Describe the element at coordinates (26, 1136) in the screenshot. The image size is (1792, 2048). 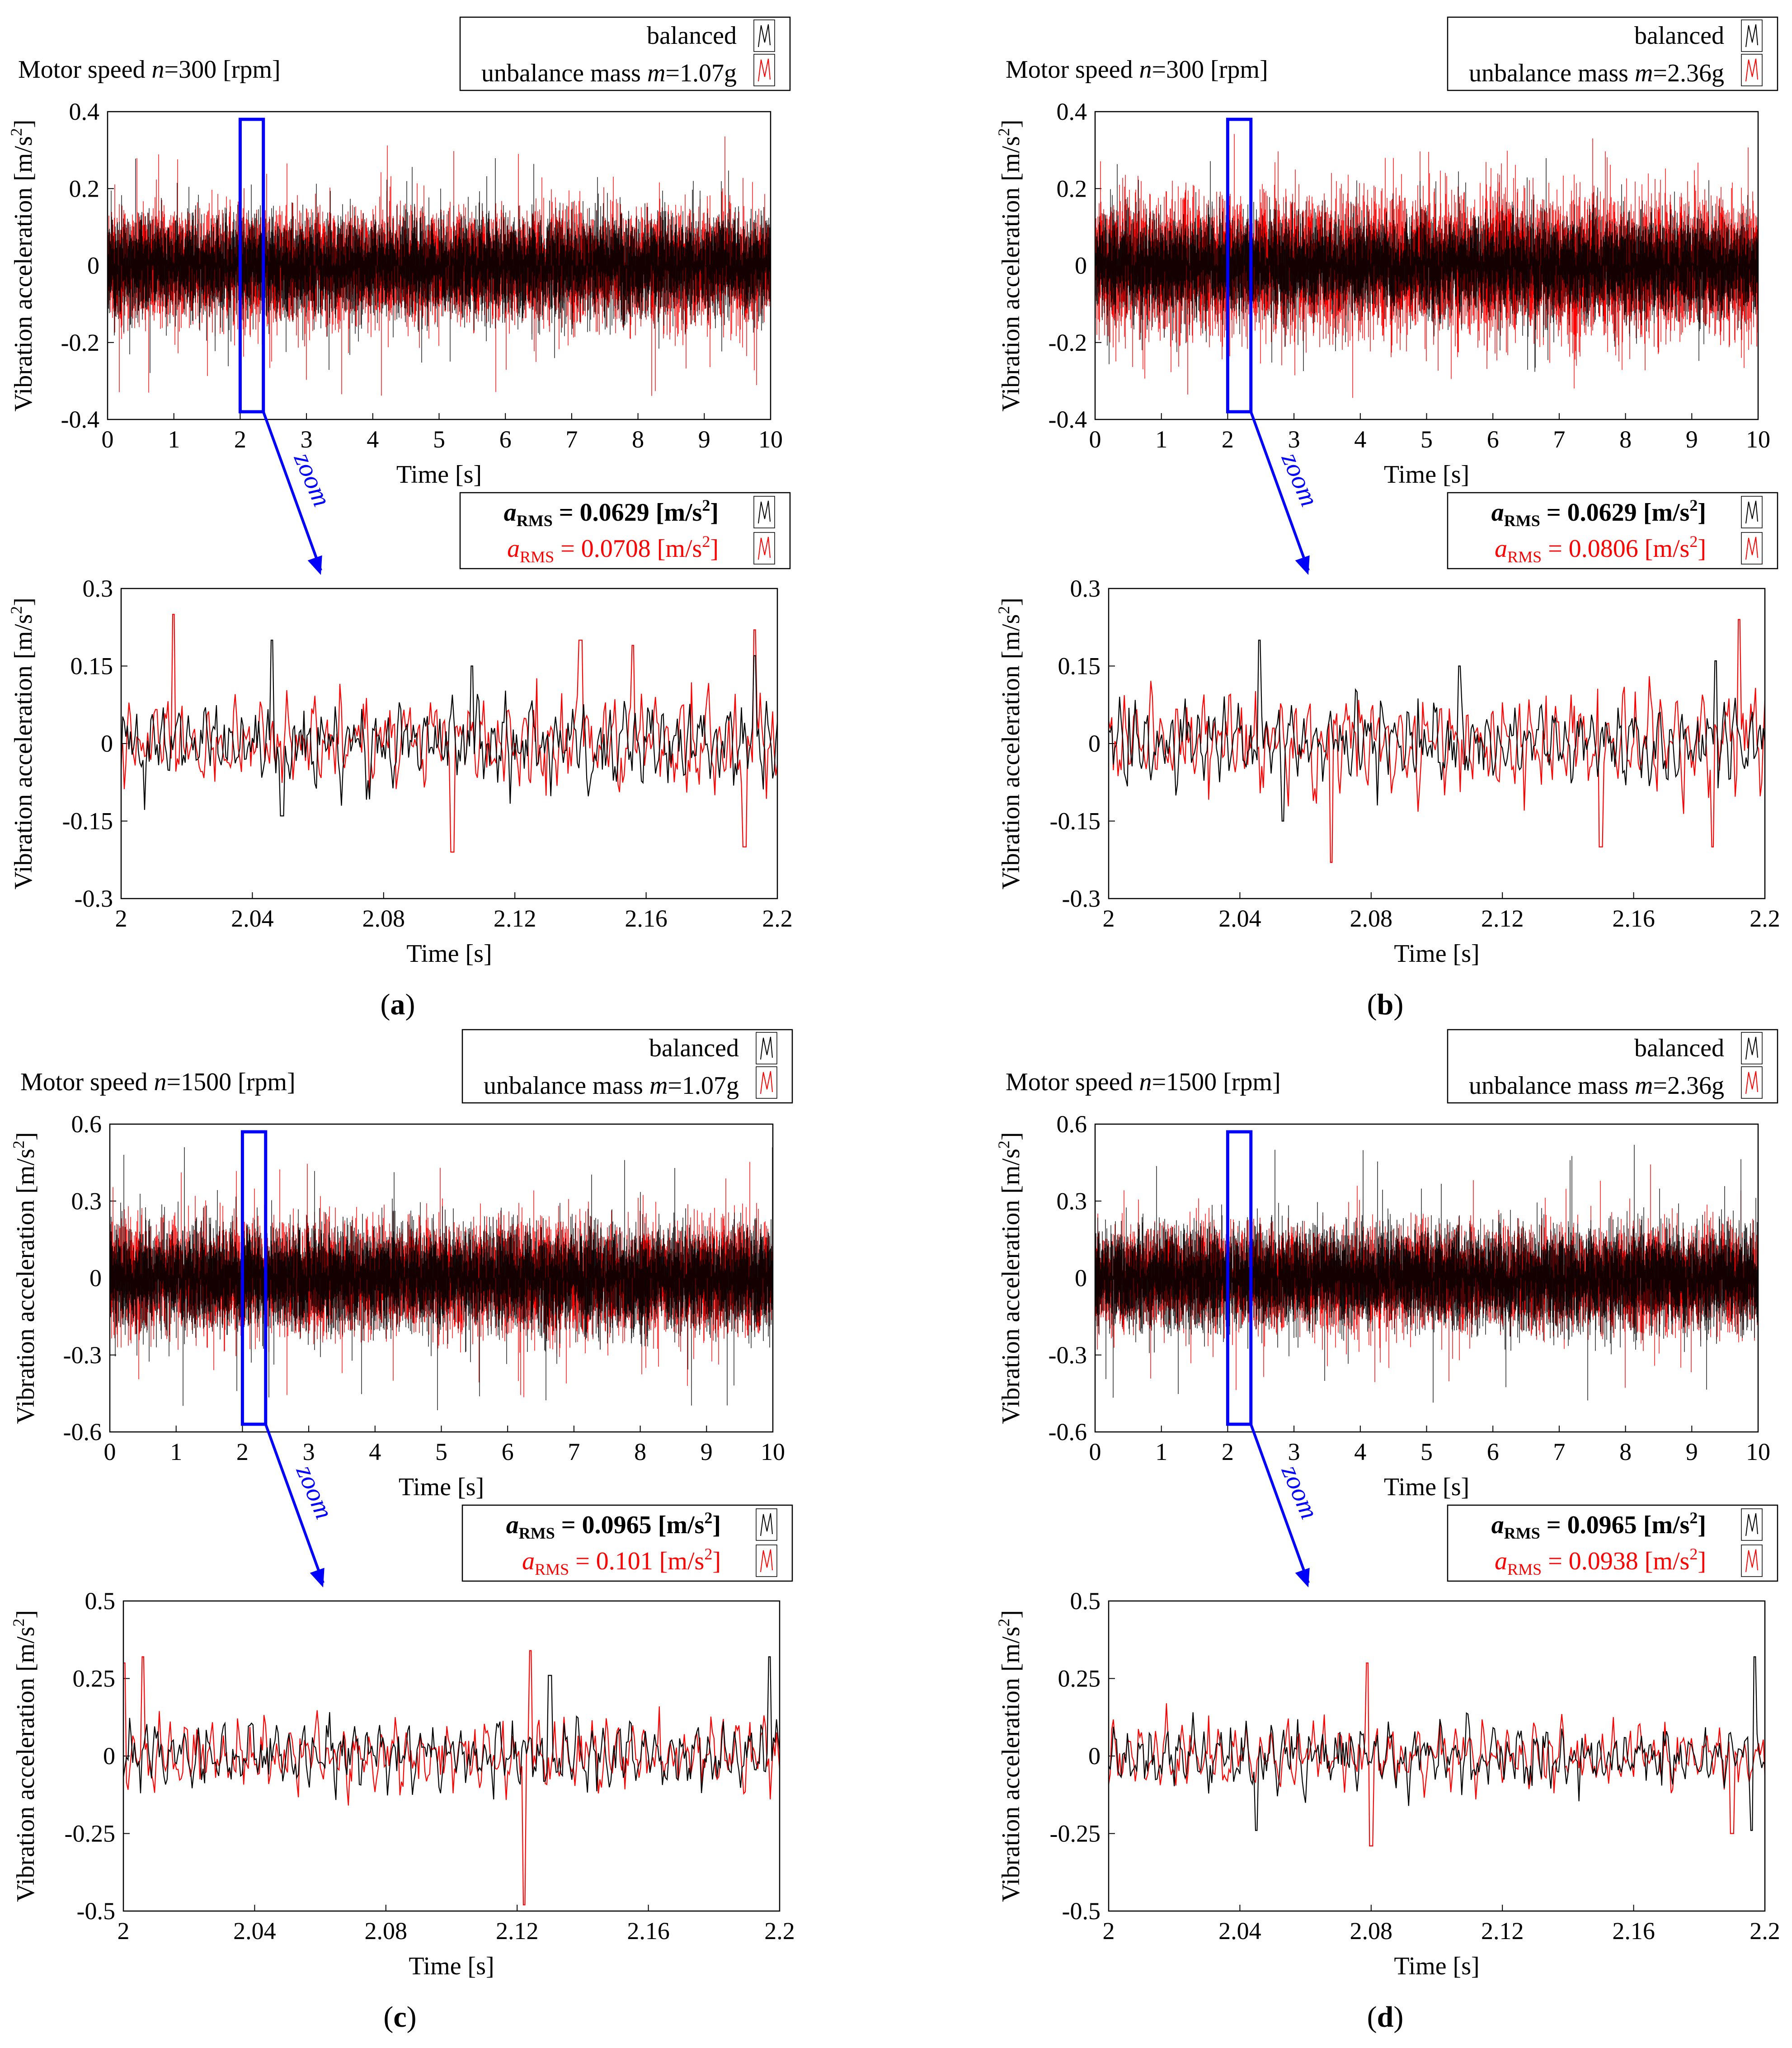
I see `panel-c-overview-y-axis-label-tail: ]` at that location.